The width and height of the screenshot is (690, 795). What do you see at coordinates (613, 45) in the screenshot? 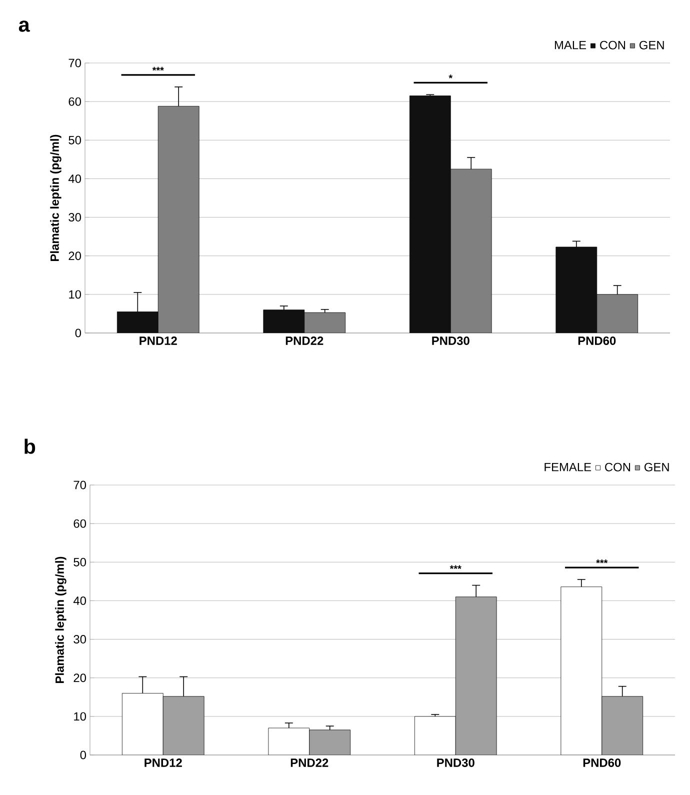
I see `legend-label: CON` at bounding box center [613, 45].